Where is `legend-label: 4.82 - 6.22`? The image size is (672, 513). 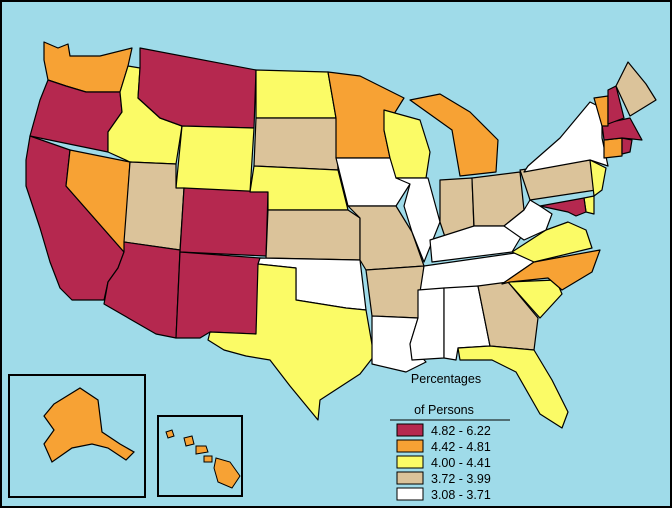 legend-label: 4.82 - 6.22 is located at coordinates (461, 431).